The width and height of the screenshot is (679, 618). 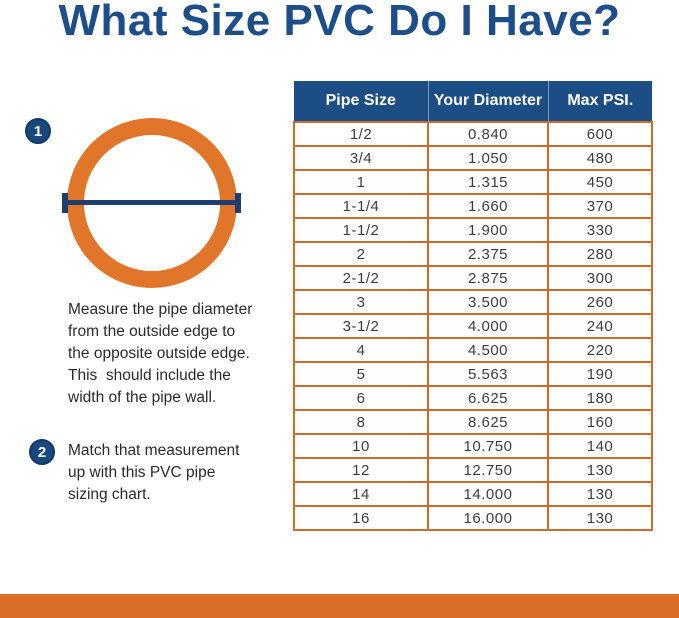 I want to click on table-row: 16 16.000 130, so click(x=473, y=518).